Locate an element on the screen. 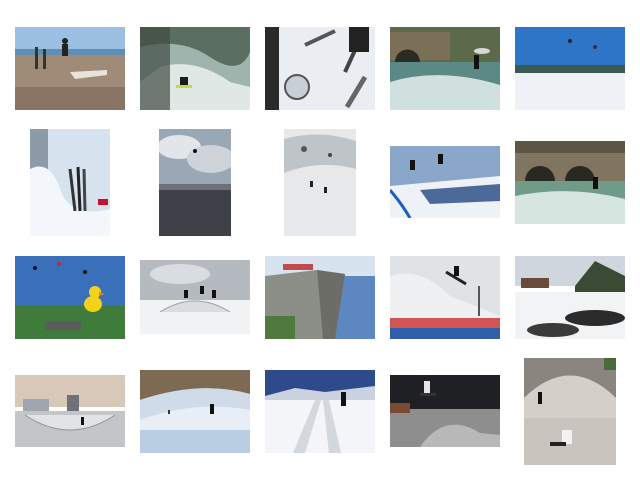  thumbnail-skis-closeup is located at coordinates (320, 68).